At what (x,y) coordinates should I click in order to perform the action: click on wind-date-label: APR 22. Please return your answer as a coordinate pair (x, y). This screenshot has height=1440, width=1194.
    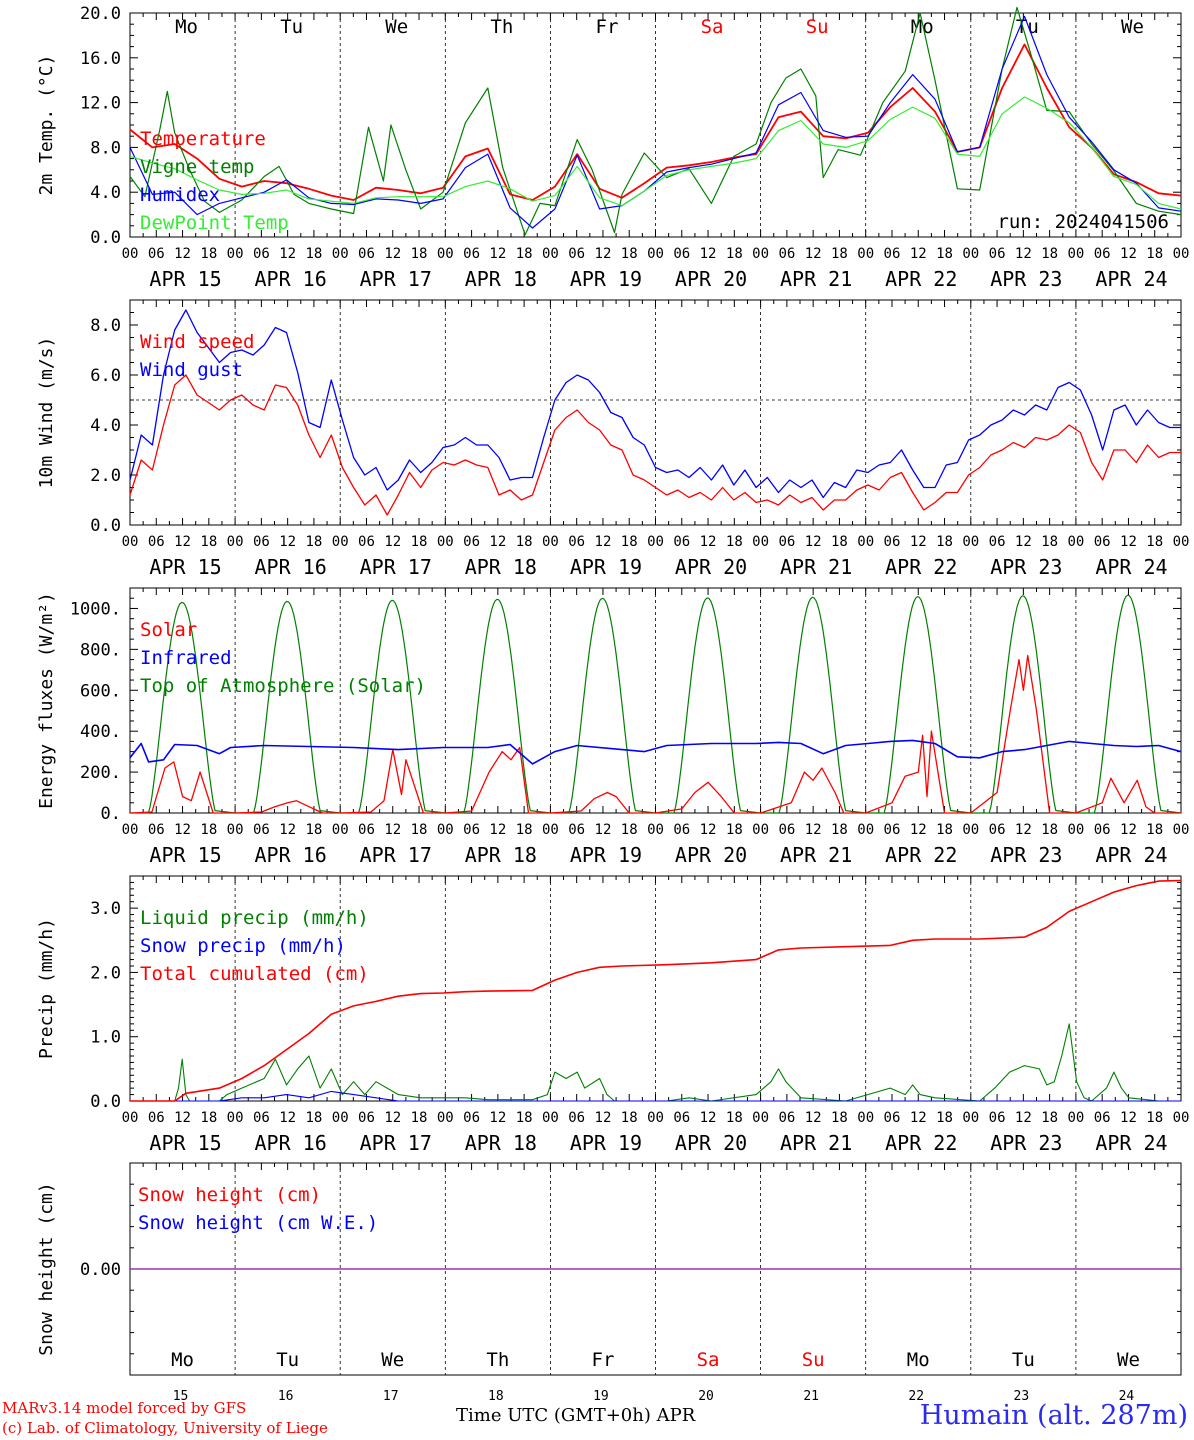
    Looking at the image, I should click on (921, 567).